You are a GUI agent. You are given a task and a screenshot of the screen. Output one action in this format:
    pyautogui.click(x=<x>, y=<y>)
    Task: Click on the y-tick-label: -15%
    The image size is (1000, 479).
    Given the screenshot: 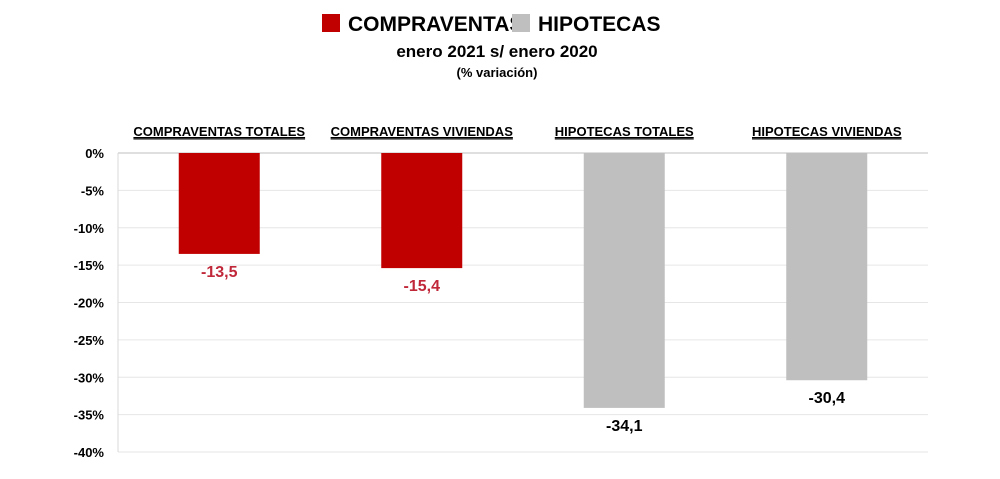 What is the action you would take?
    pyautogui.click(x=89, y=265)
    